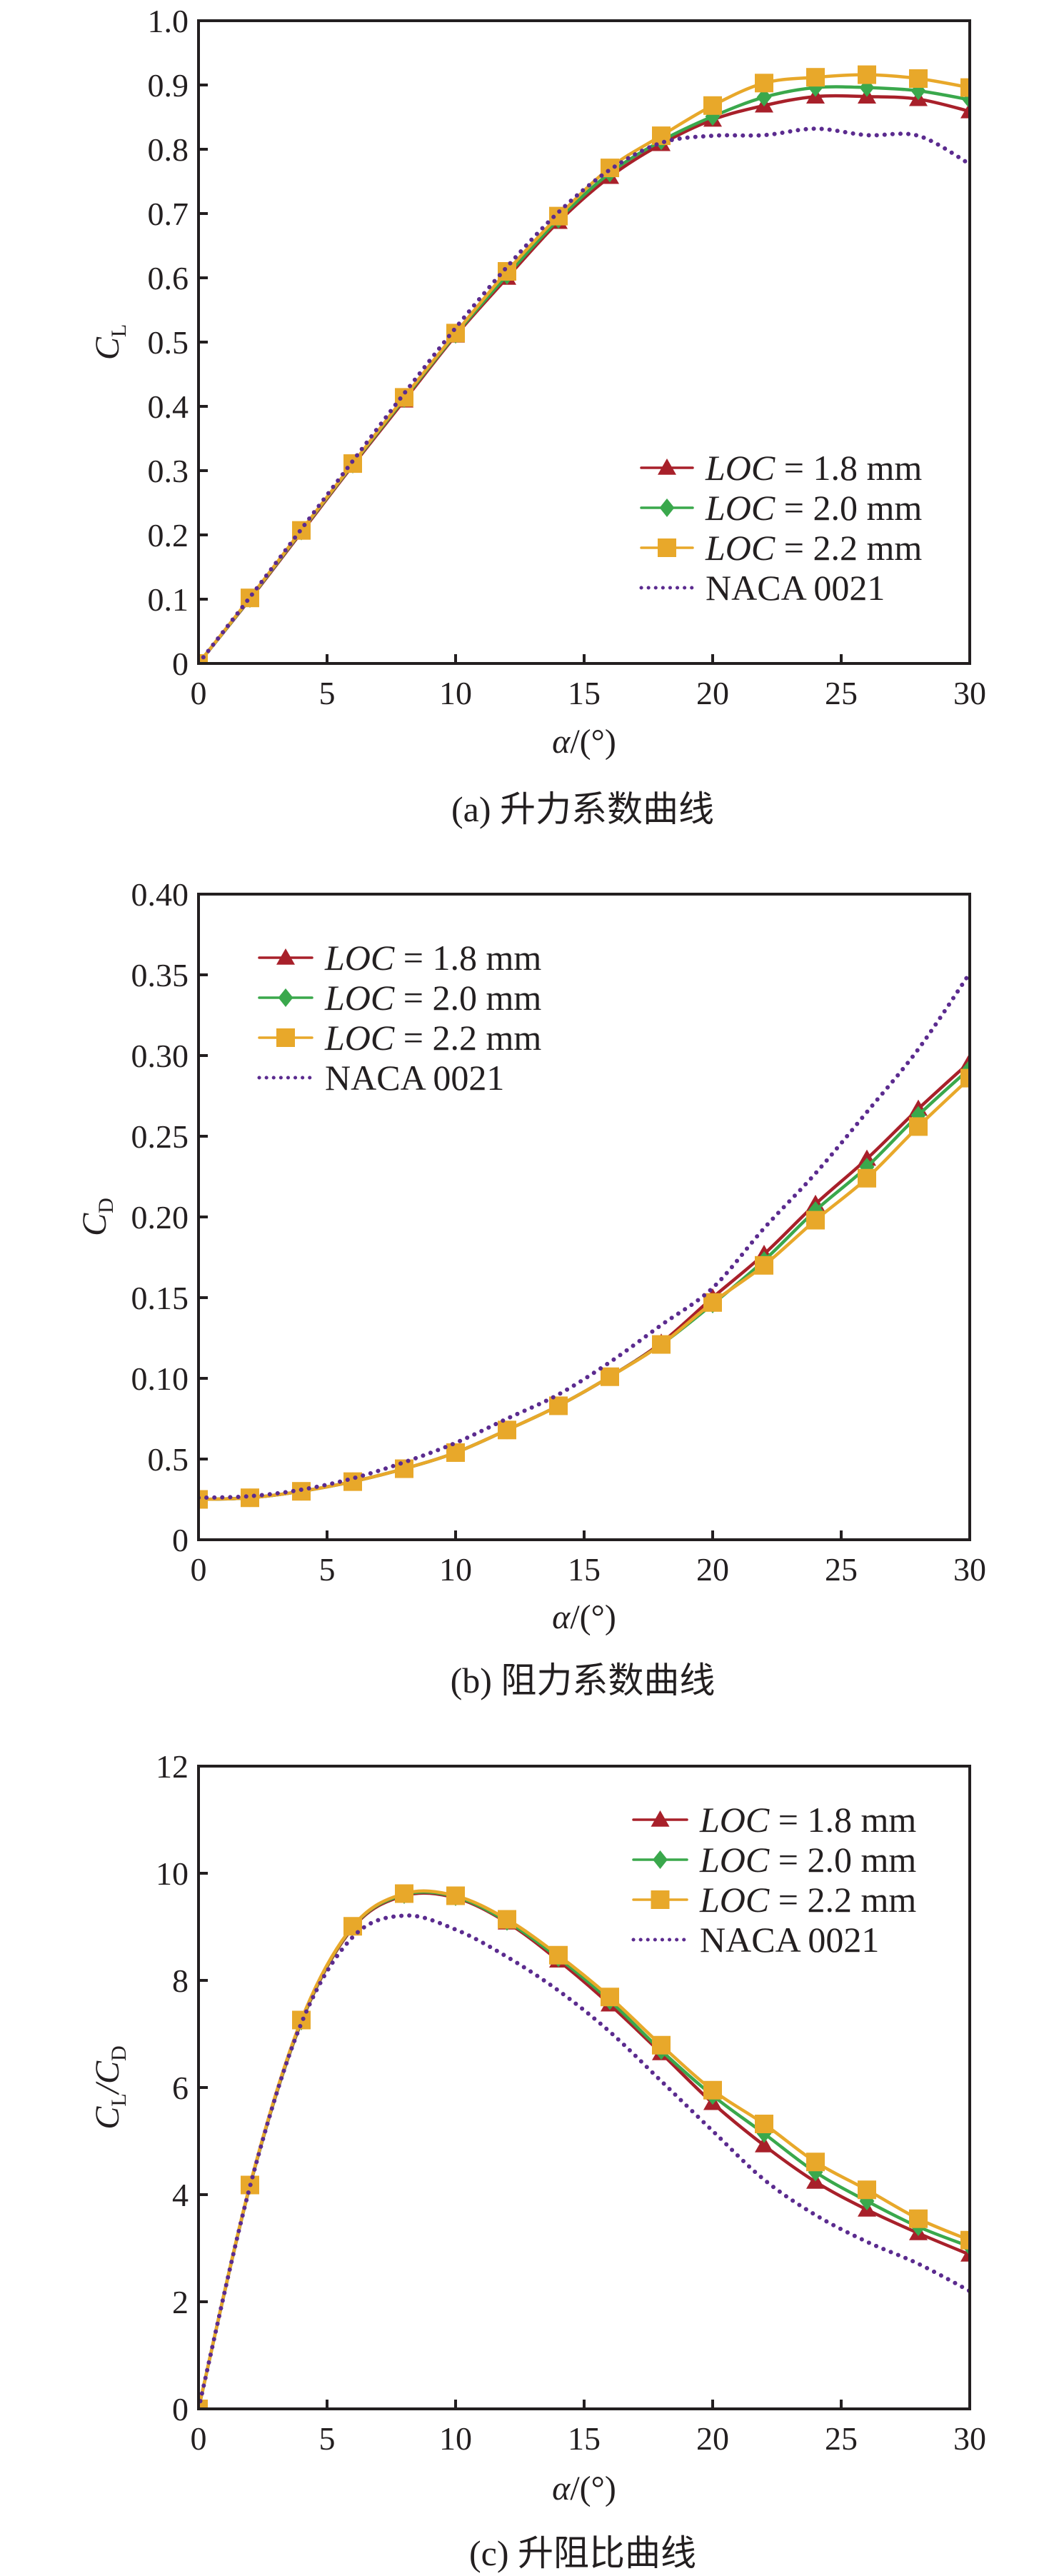  What do you see at coordinates (160, 1378) in the screenshot?
I see `y-tick-label: 0.10` at bounding box center [160, 1378].